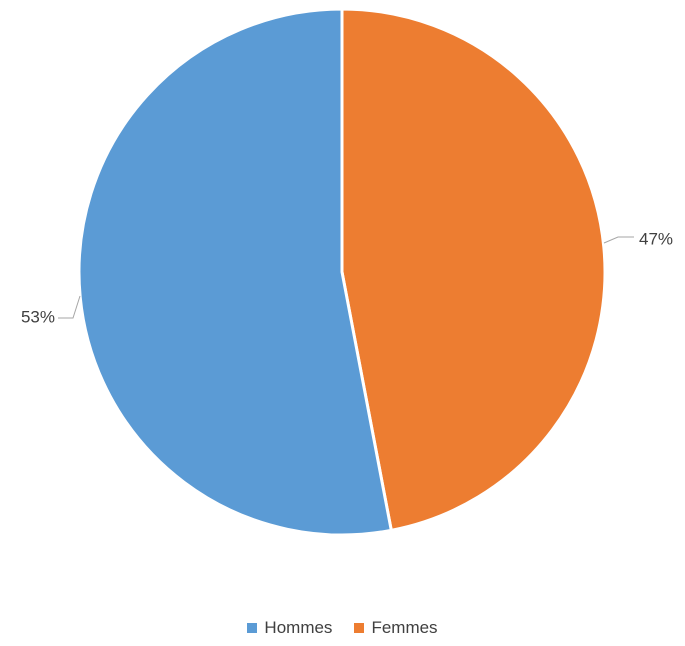 The width and height of the screenshot is (685, 646). What do you see at coordinates (298, 627) in the screenshot?
I see `legend-label-hommes: Hommes` at bounding box center [298, 627].